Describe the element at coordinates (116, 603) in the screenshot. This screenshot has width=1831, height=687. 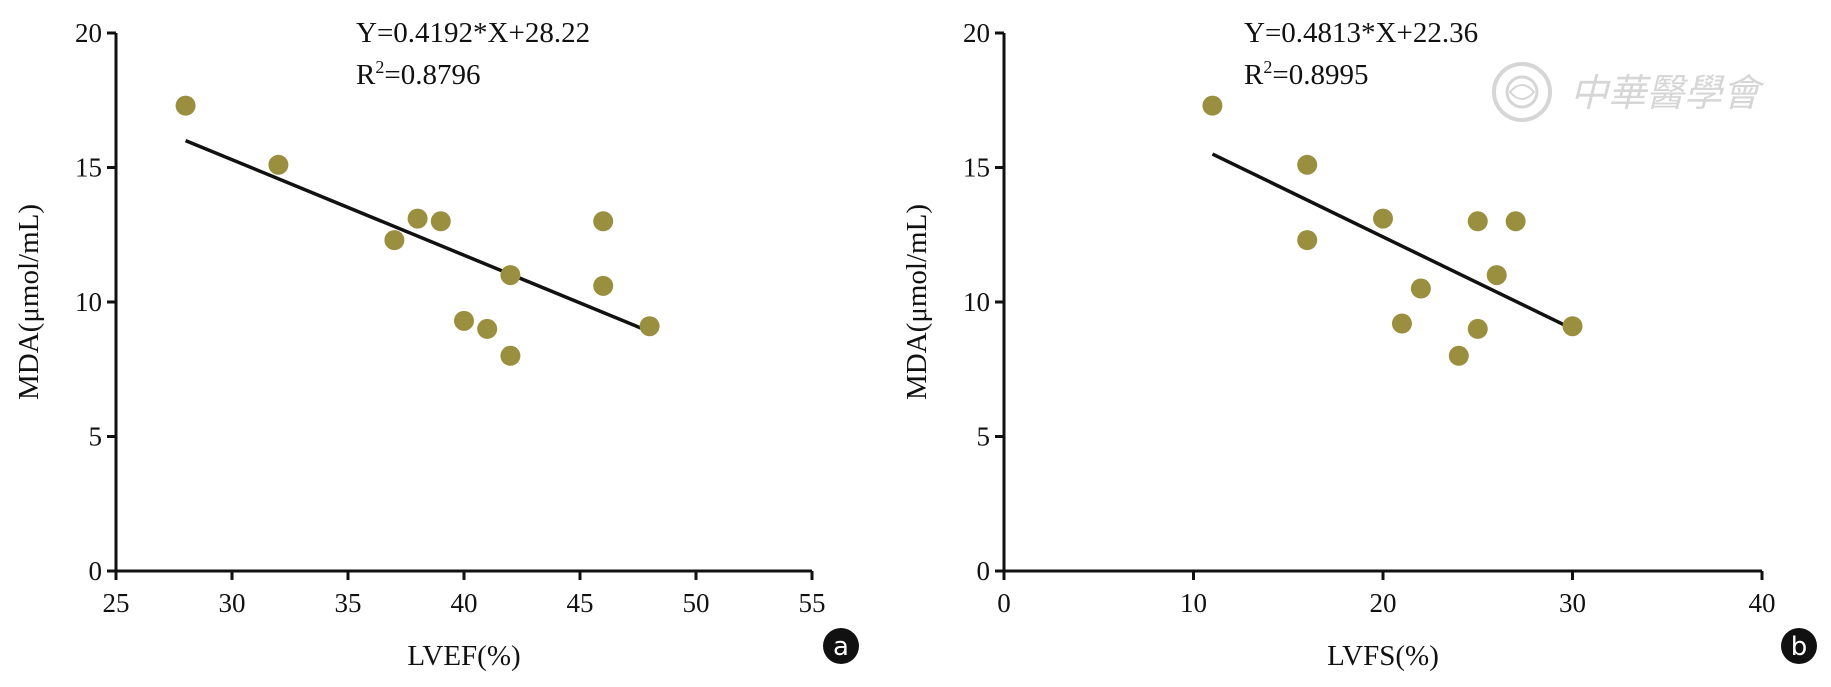
I see `x-tick-label: 25` at that location.